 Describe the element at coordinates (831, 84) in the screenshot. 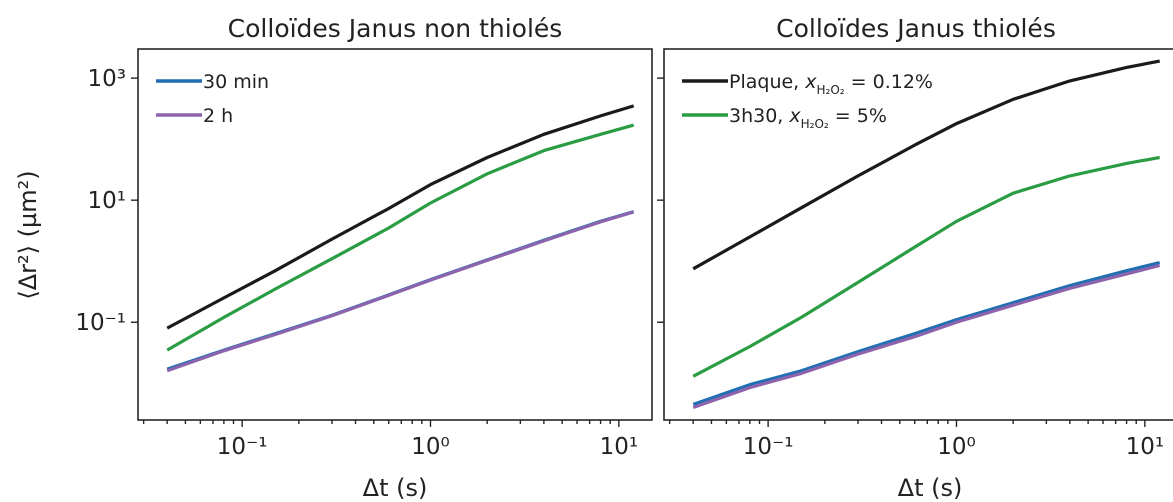

I see `legend-label: Plaque, xH₂O₂ = 0.12%` at that location.